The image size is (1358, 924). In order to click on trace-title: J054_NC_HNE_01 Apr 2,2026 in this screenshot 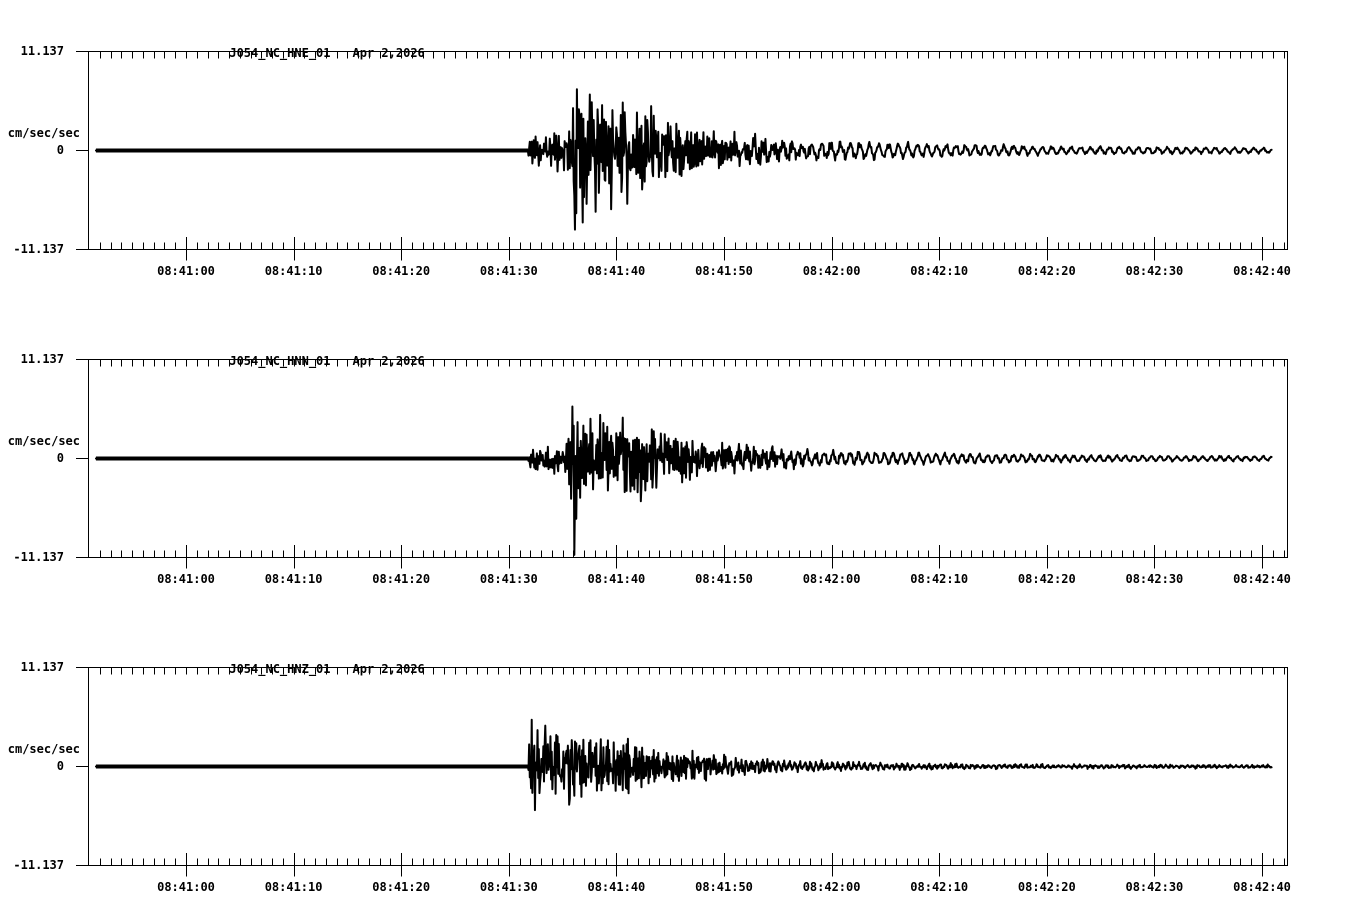, I will do `click(305, 45)`.